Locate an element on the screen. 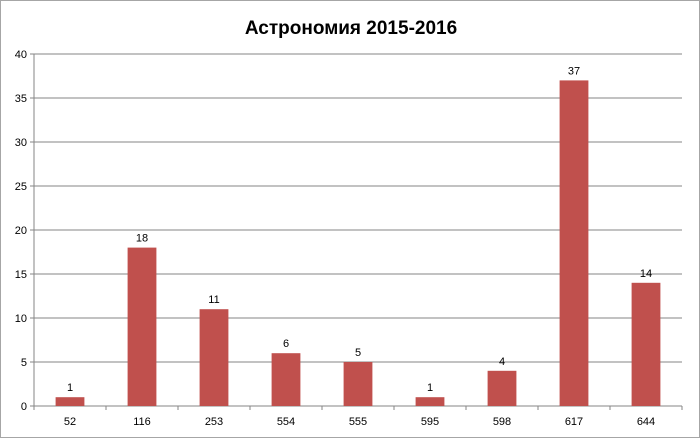 The width and height of the screenshot is (700, 439). y-tick-label: 20 is located at coordinates (21, 231).